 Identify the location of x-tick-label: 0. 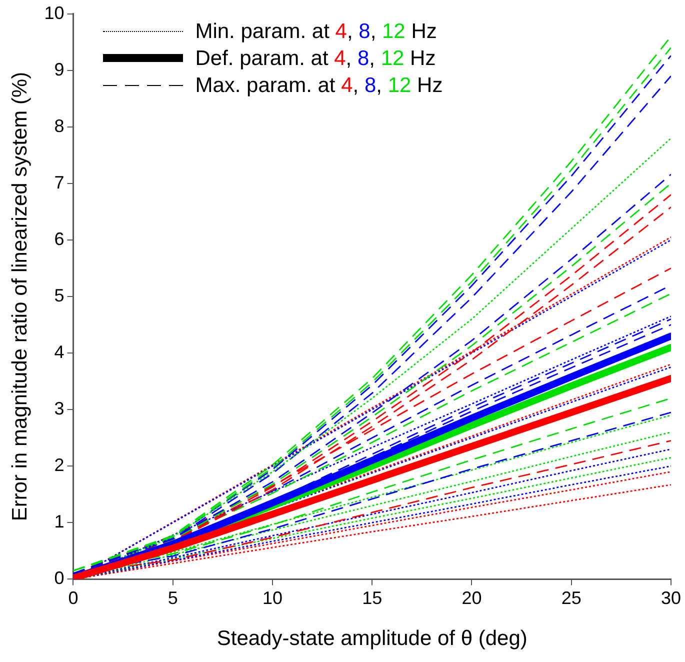
(73, 598).